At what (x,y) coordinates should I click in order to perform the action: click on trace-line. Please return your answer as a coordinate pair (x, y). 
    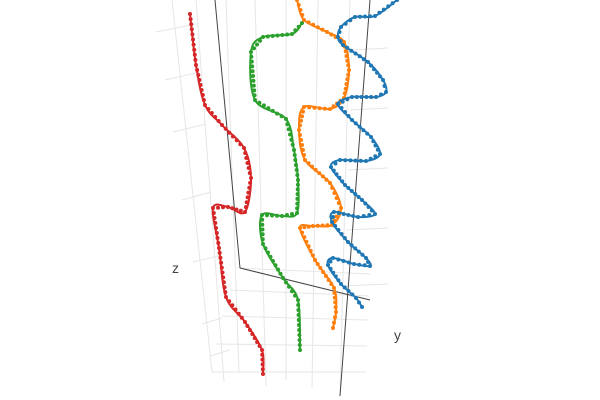
    Looking at the image, I should click on (323, 164).